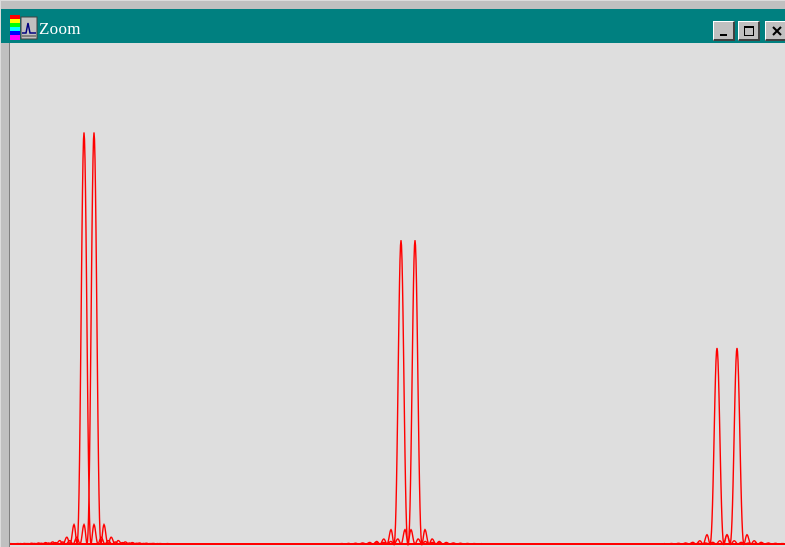 This screenshot has height=547, width=785. I want to click on title-bar: Zoom, so click(393, 26).